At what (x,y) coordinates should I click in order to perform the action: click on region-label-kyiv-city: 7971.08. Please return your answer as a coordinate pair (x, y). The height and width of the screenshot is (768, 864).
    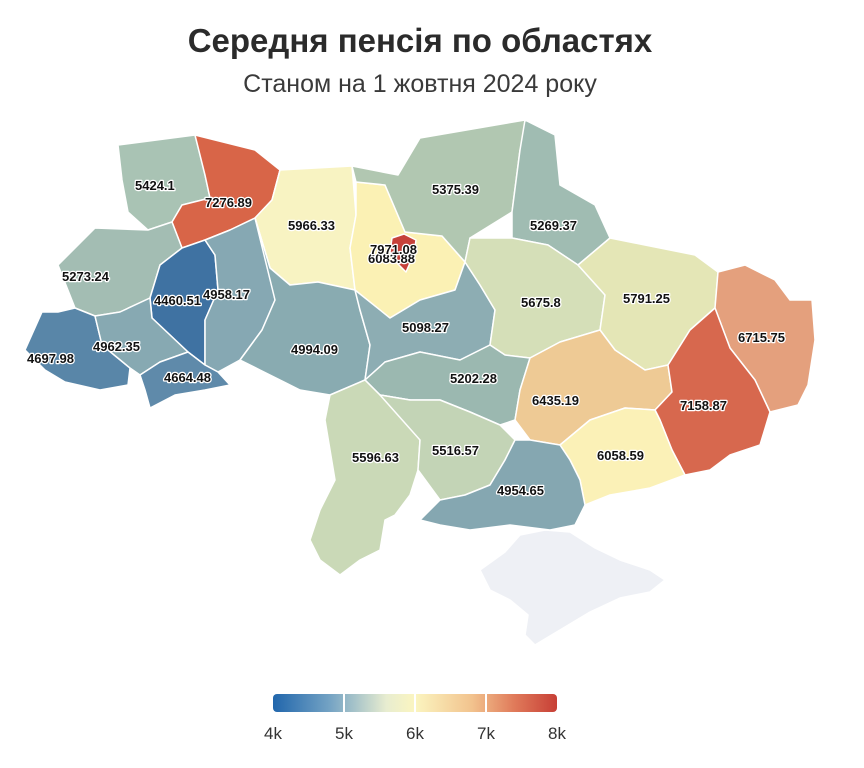
    Looking at the image, I should click on (393, 249).